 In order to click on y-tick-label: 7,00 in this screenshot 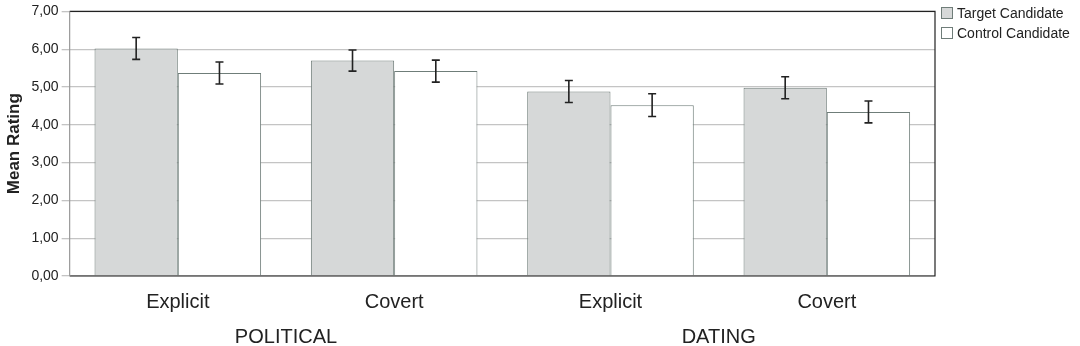, I will do `click(45, 10)`.